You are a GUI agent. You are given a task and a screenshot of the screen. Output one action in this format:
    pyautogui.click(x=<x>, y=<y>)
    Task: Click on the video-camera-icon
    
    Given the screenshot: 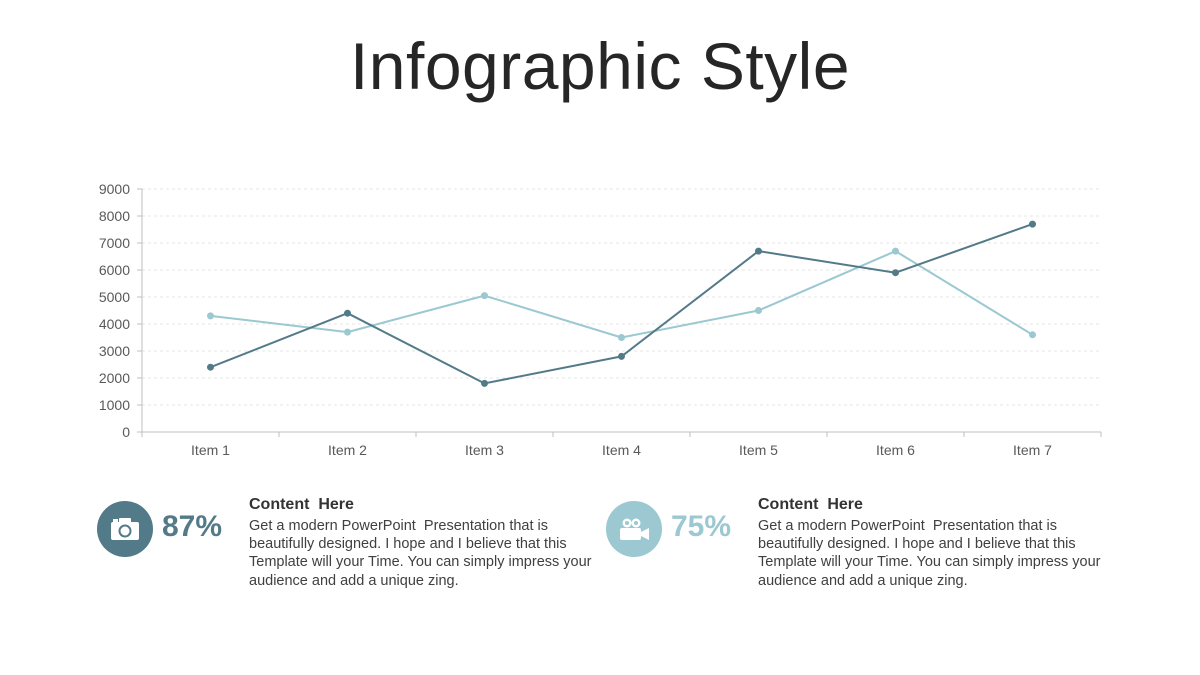 What is the action you would take?
    pyautogui.click(x=634, y=529)
    